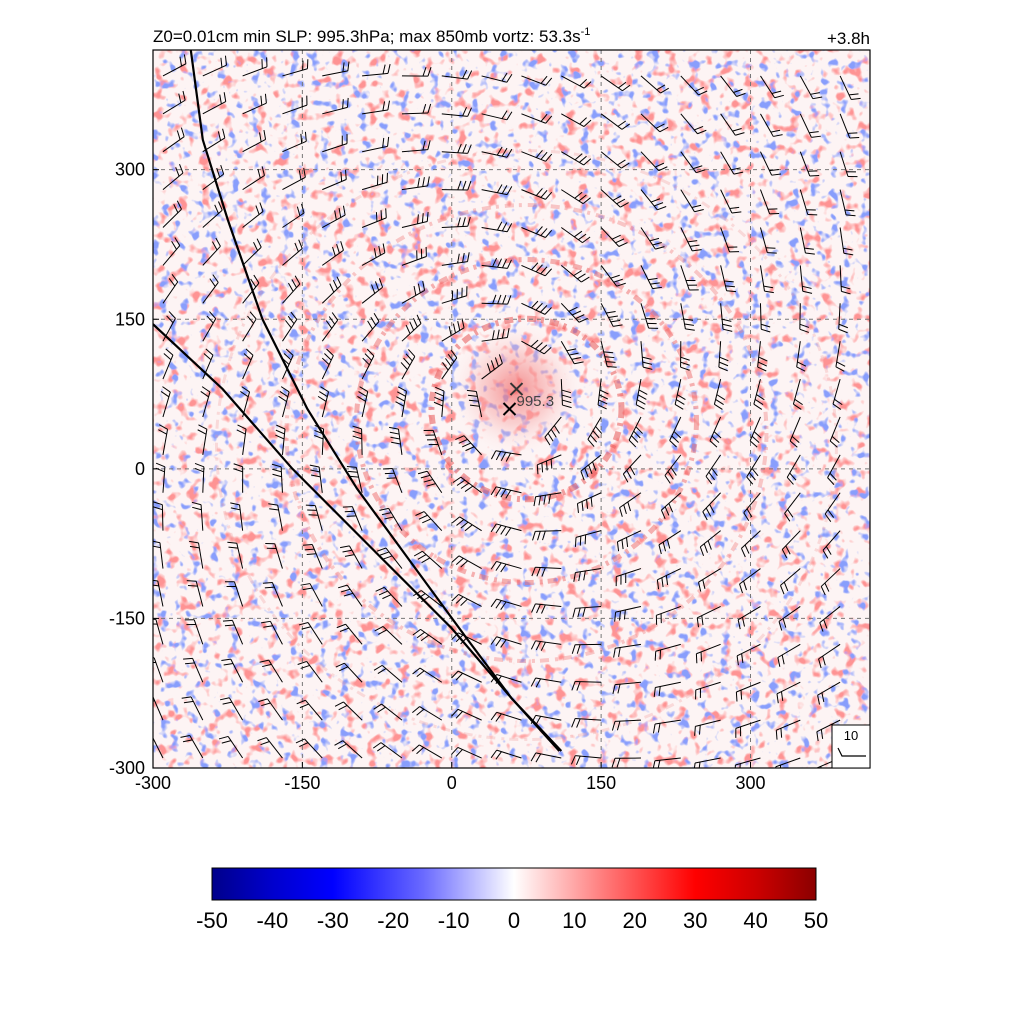 The image size is (1024, 1024). Describe the element at coordinates (212, 920) in the screenshot. I see `colorbar-tick-label: -50` at that location.